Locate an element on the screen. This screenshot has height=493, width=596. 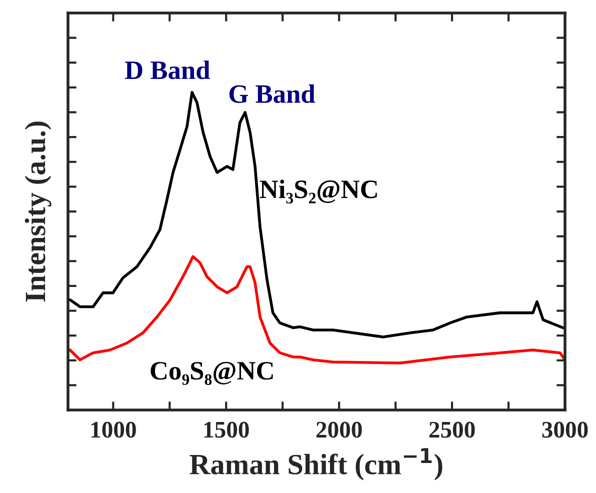
text: D Band is located at coordinates (167, 70).